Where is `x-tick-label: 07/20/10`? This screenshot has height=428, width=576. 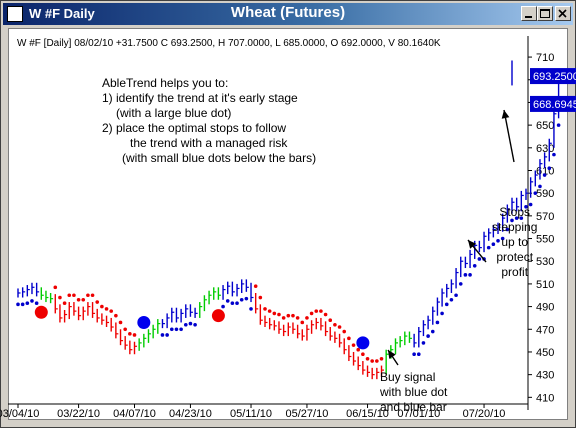 x-tick-label: 07/20/10 is located at coordinates (484, 414).